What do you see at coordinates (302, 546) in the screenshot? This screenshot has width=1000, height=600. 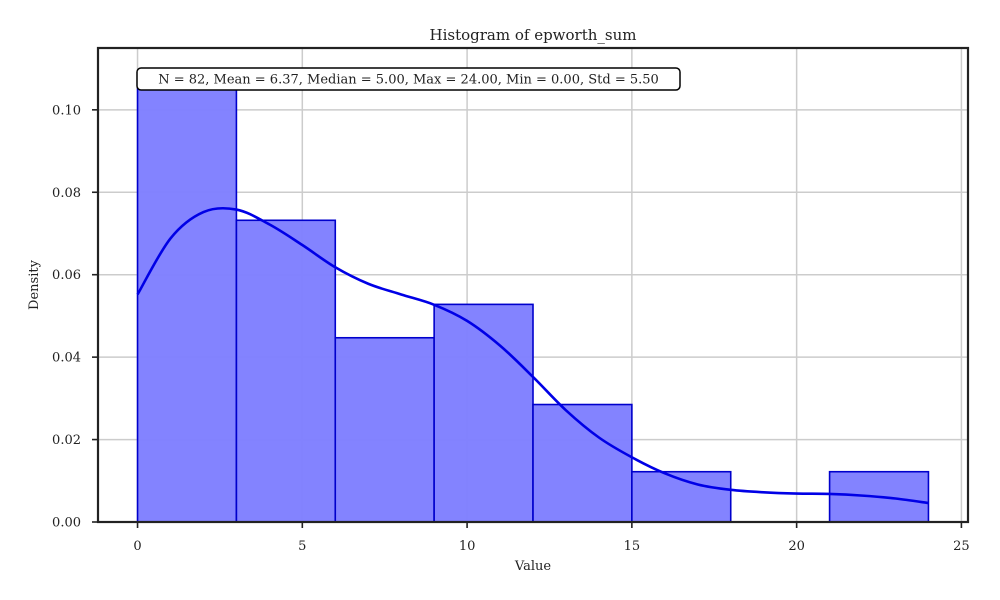 I see `x-tick-label: 5` at bounding box center [302, 546].